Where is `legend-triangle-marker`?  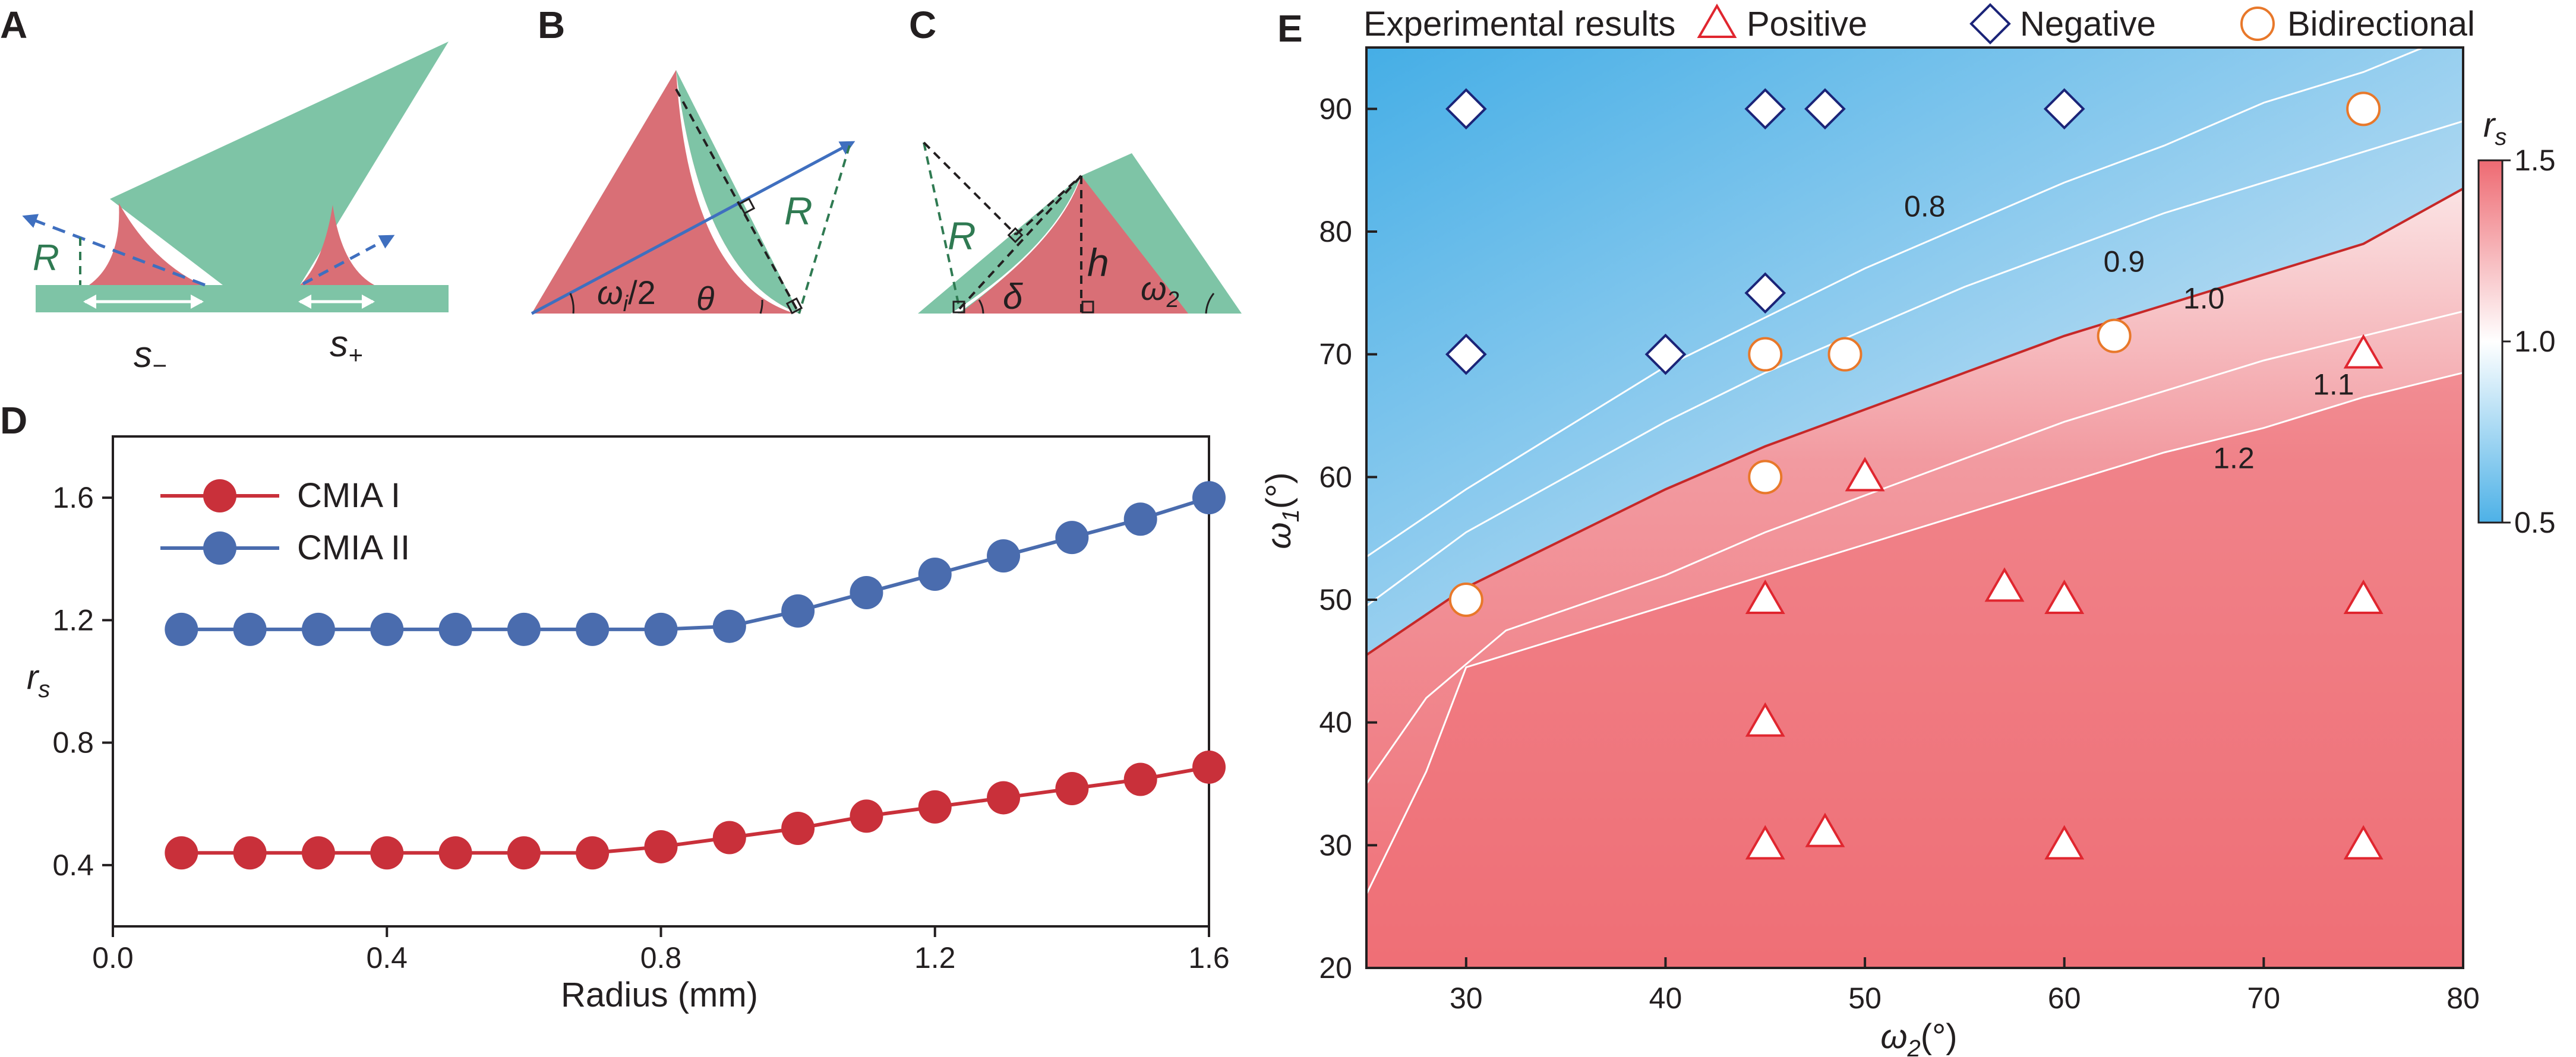
legend-triangle-marker is located at coordinates (1717, 20).